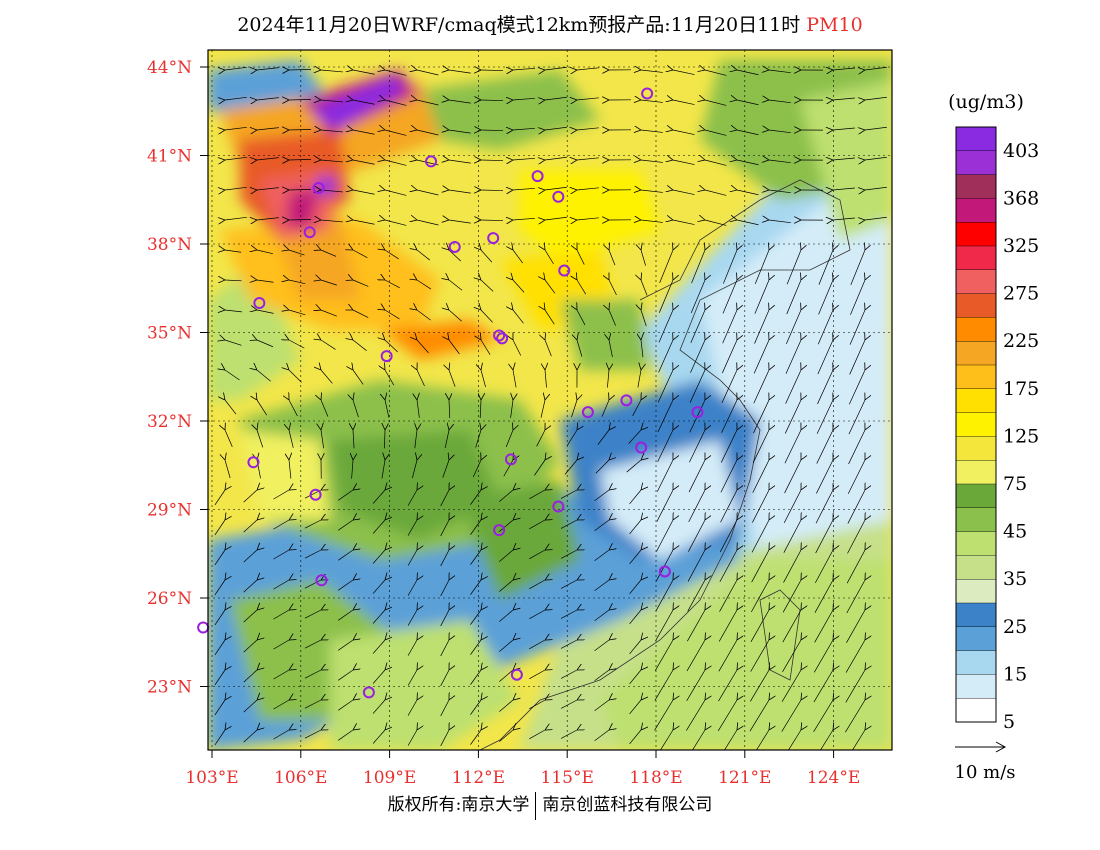 This screenshot has height=850, width=1100. Describe the element at coordinates (985, 772) in the screenshot. I see `wind-scale-label: 10 m/s` at that location.